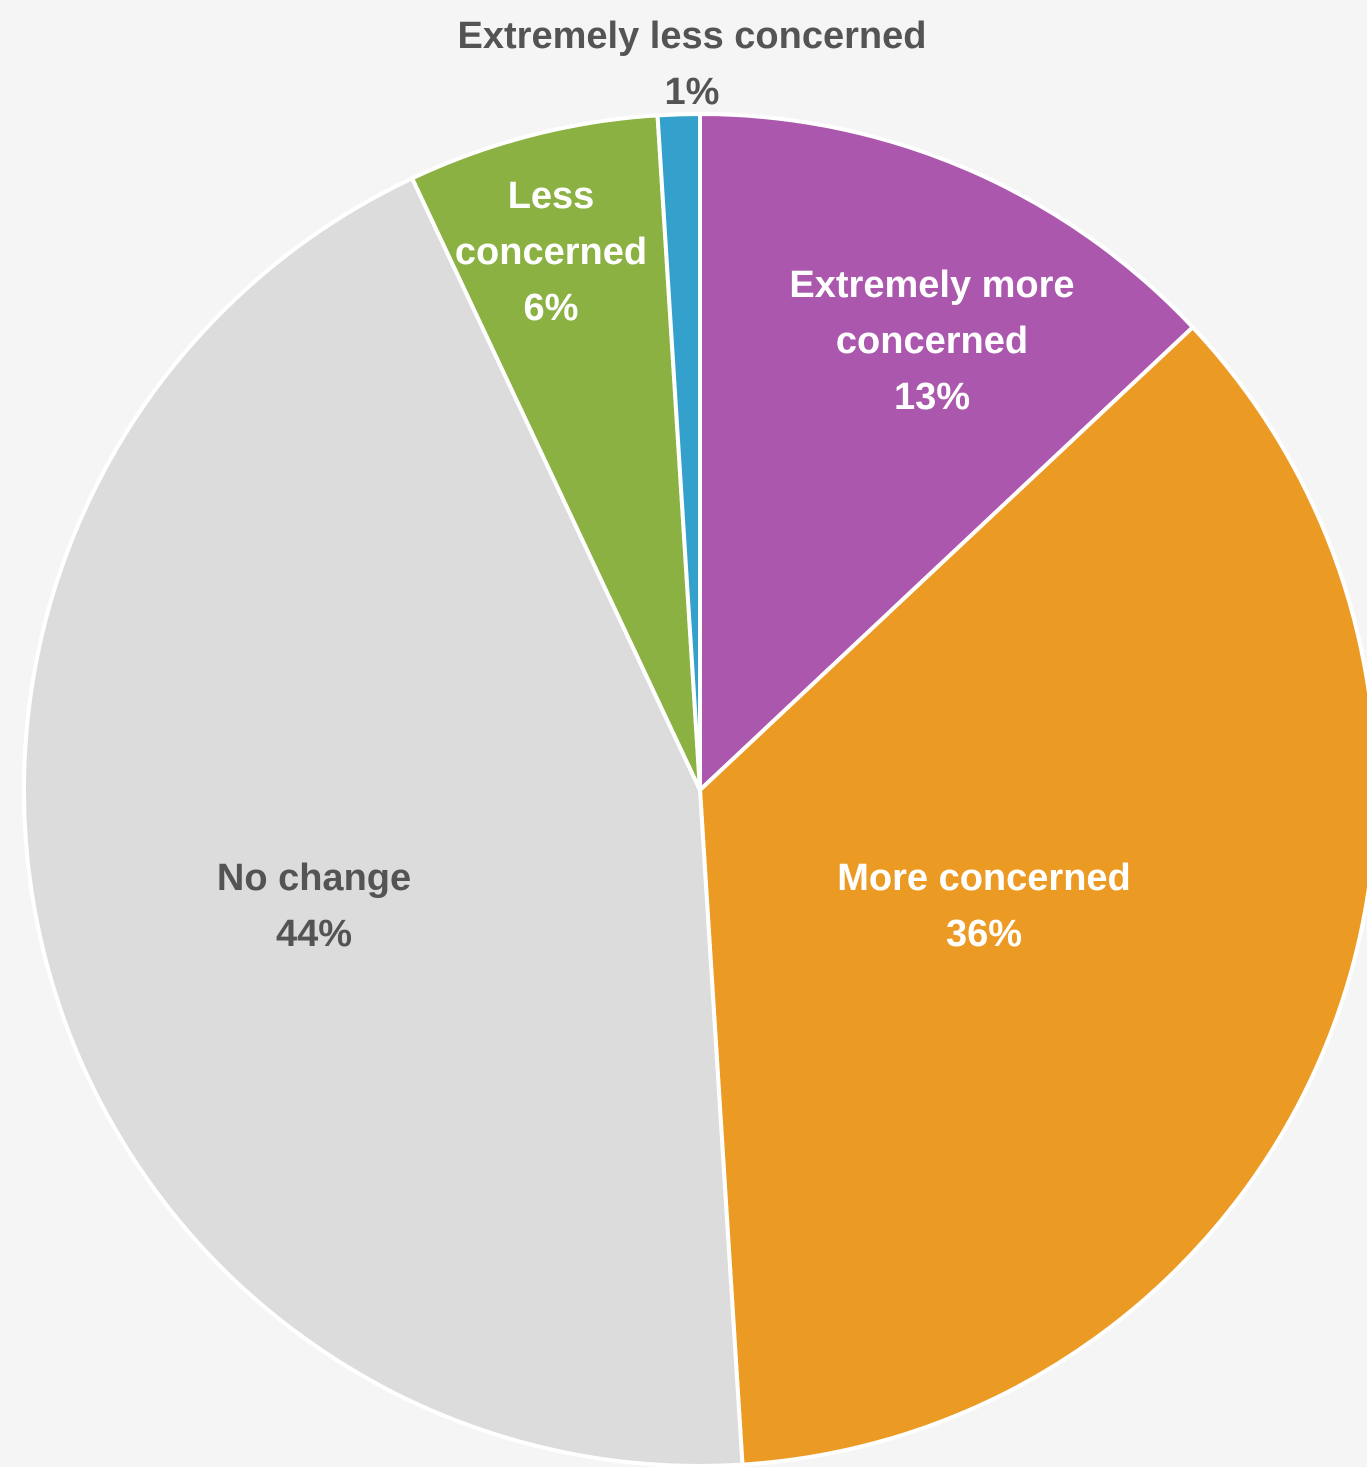 The height and width of the screenshot is (1467, 1367). What do you see at coordinates (556, 452) in the screenshot?
I see `pie-slice-less-concerned` at bounding box center [556, 452].